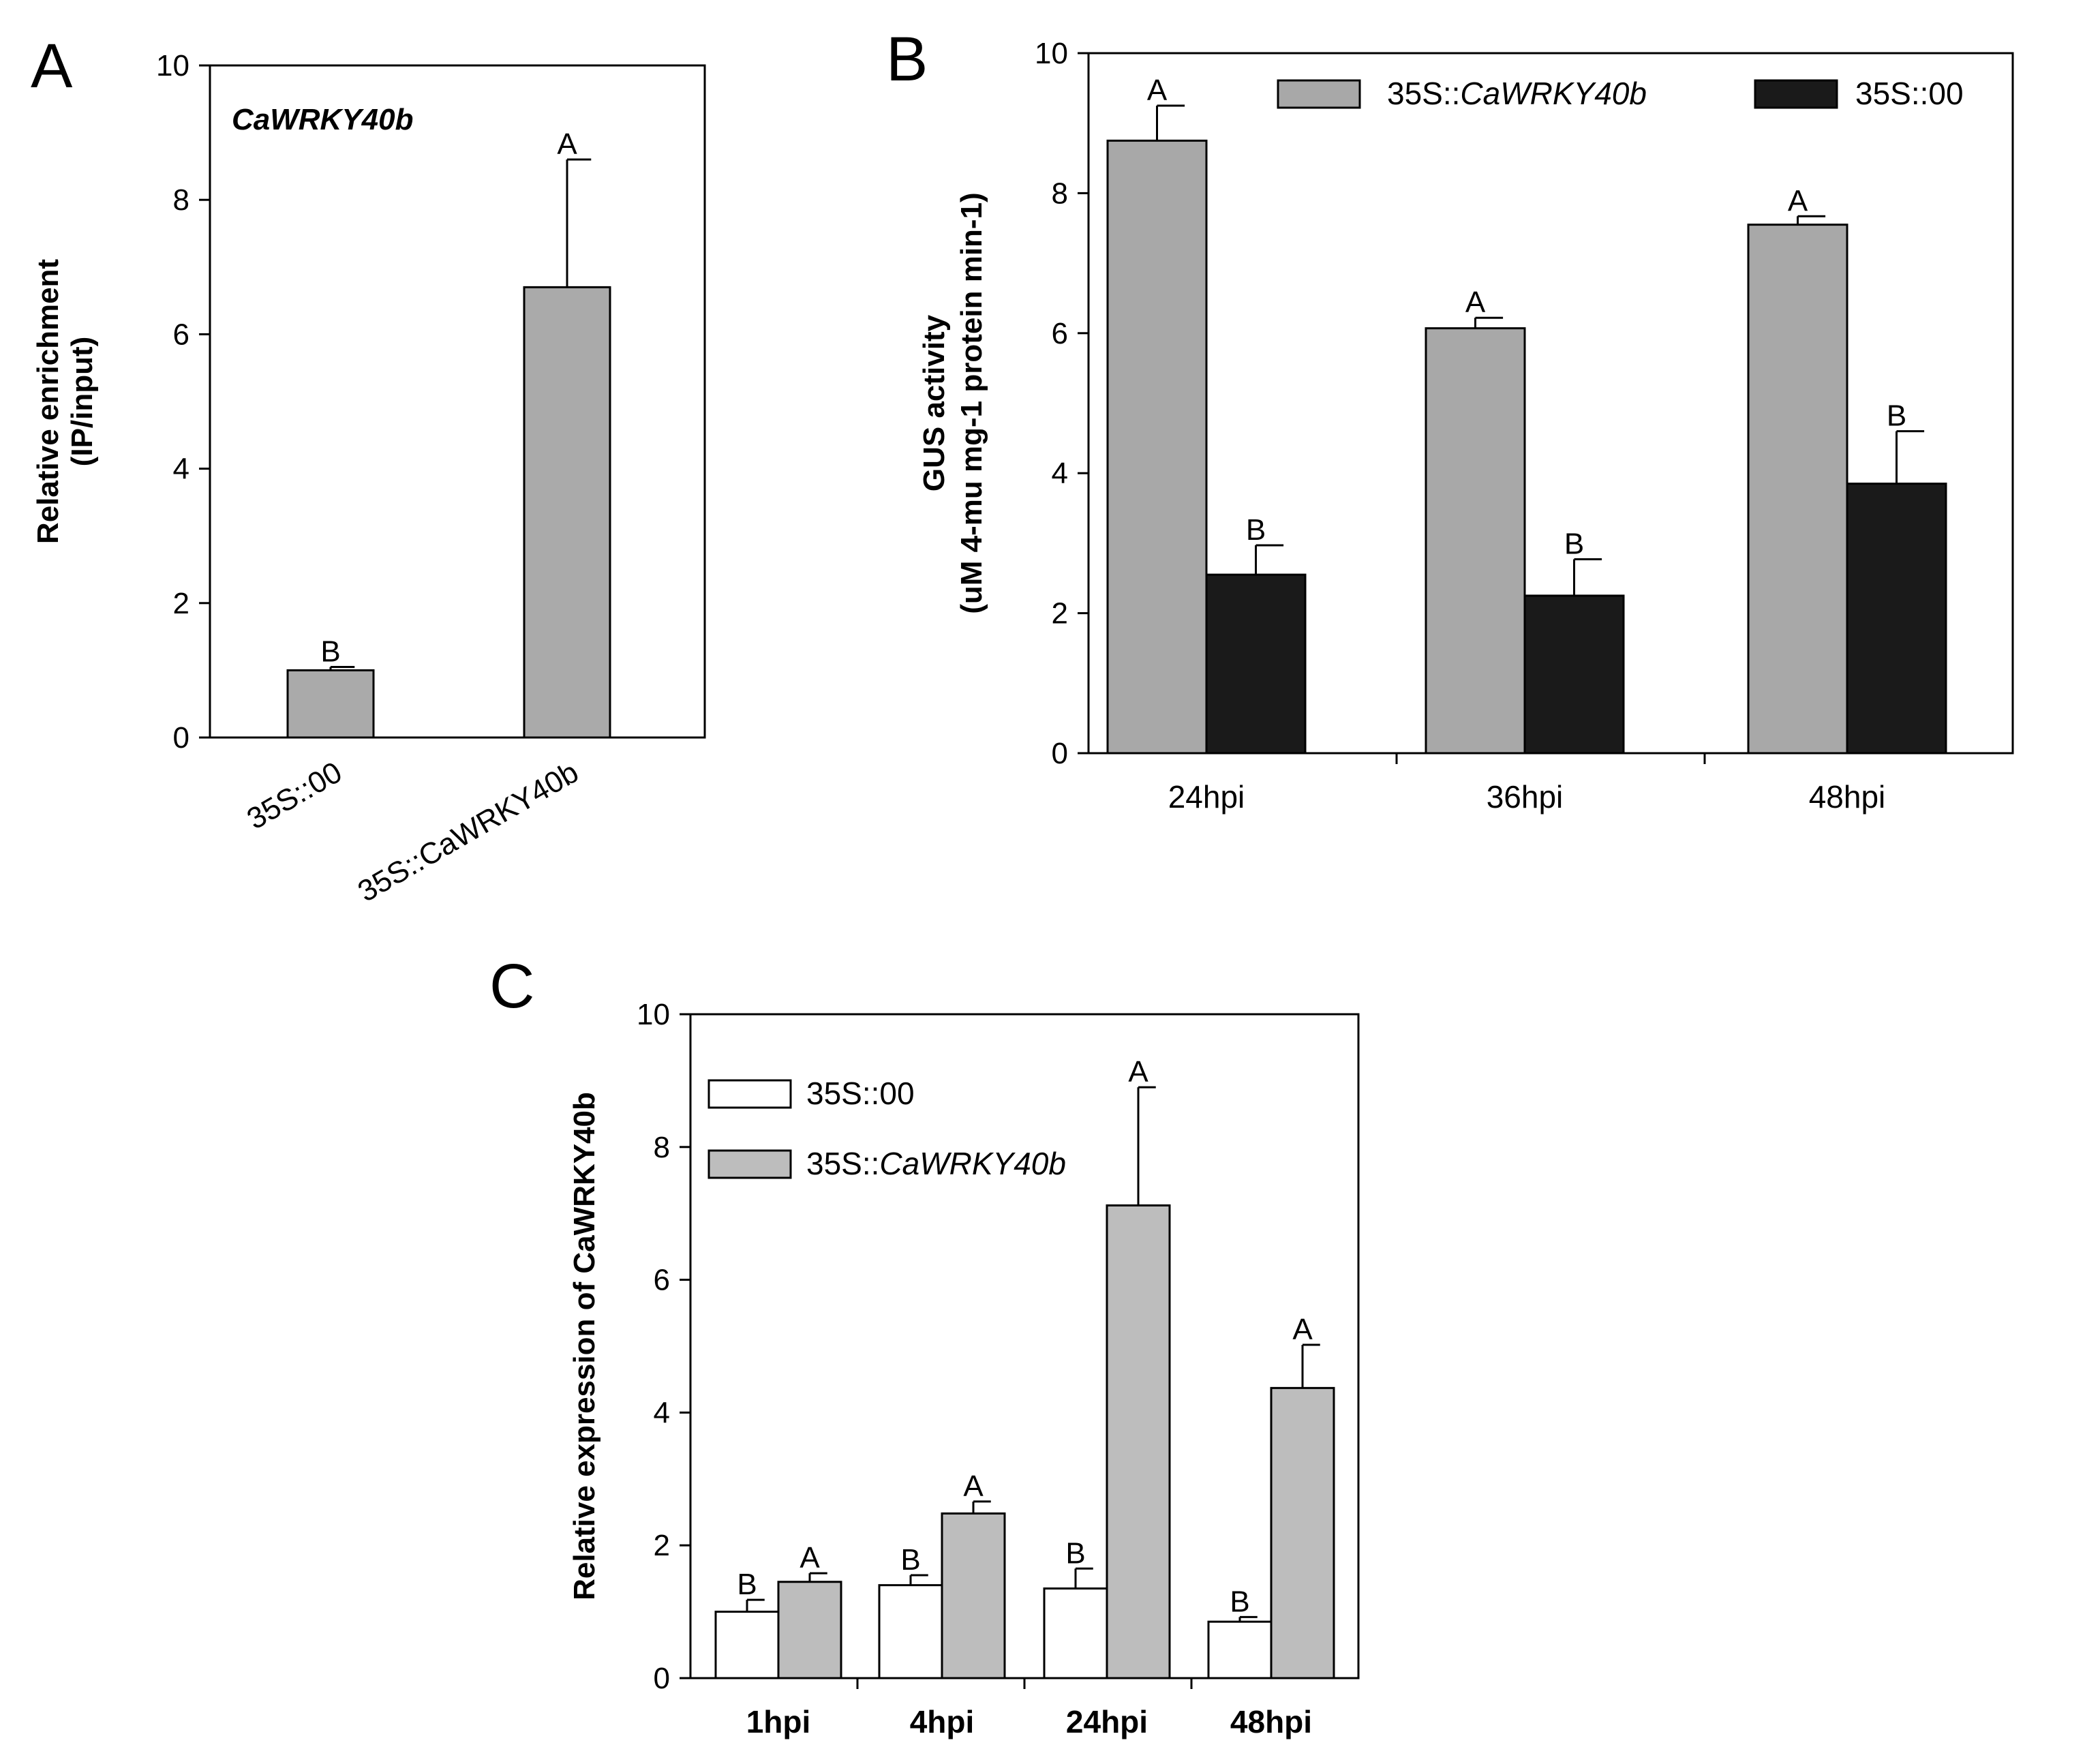 The image size is (2085, 1764). I want to click on x-category-label: 35S::00, so click(294, 795).